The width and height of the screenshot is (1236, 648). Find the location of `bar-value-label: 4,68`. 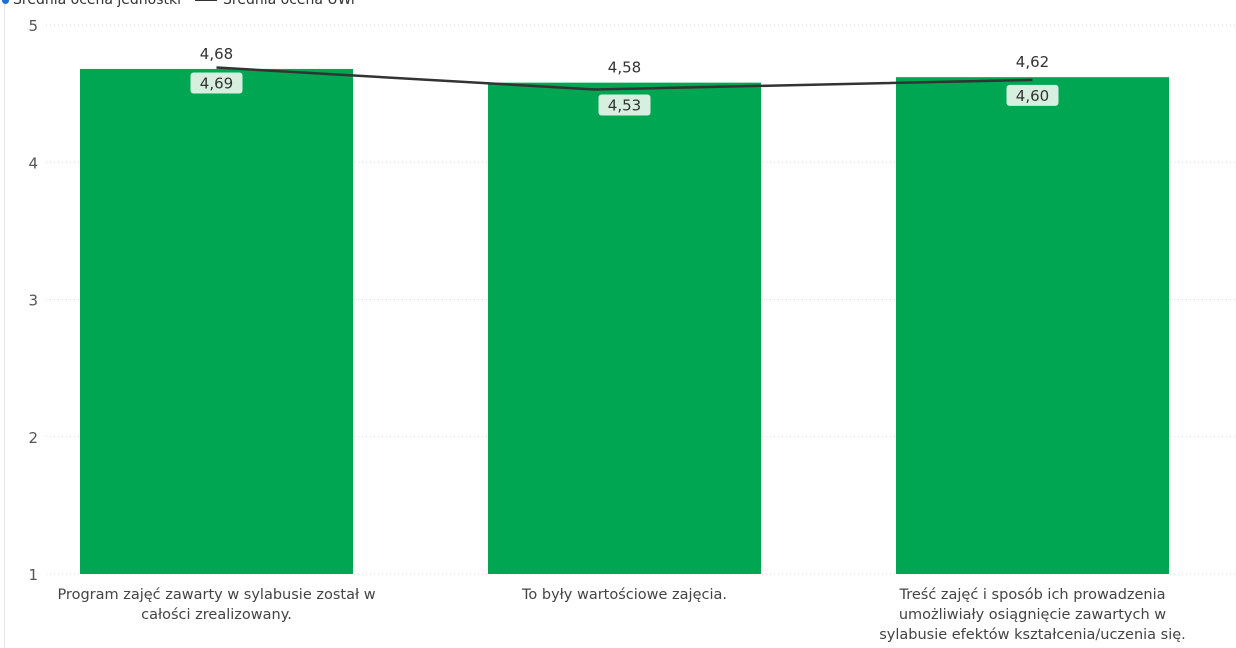

bar-value-label: 4,68 is located at coordinates (216, 54).